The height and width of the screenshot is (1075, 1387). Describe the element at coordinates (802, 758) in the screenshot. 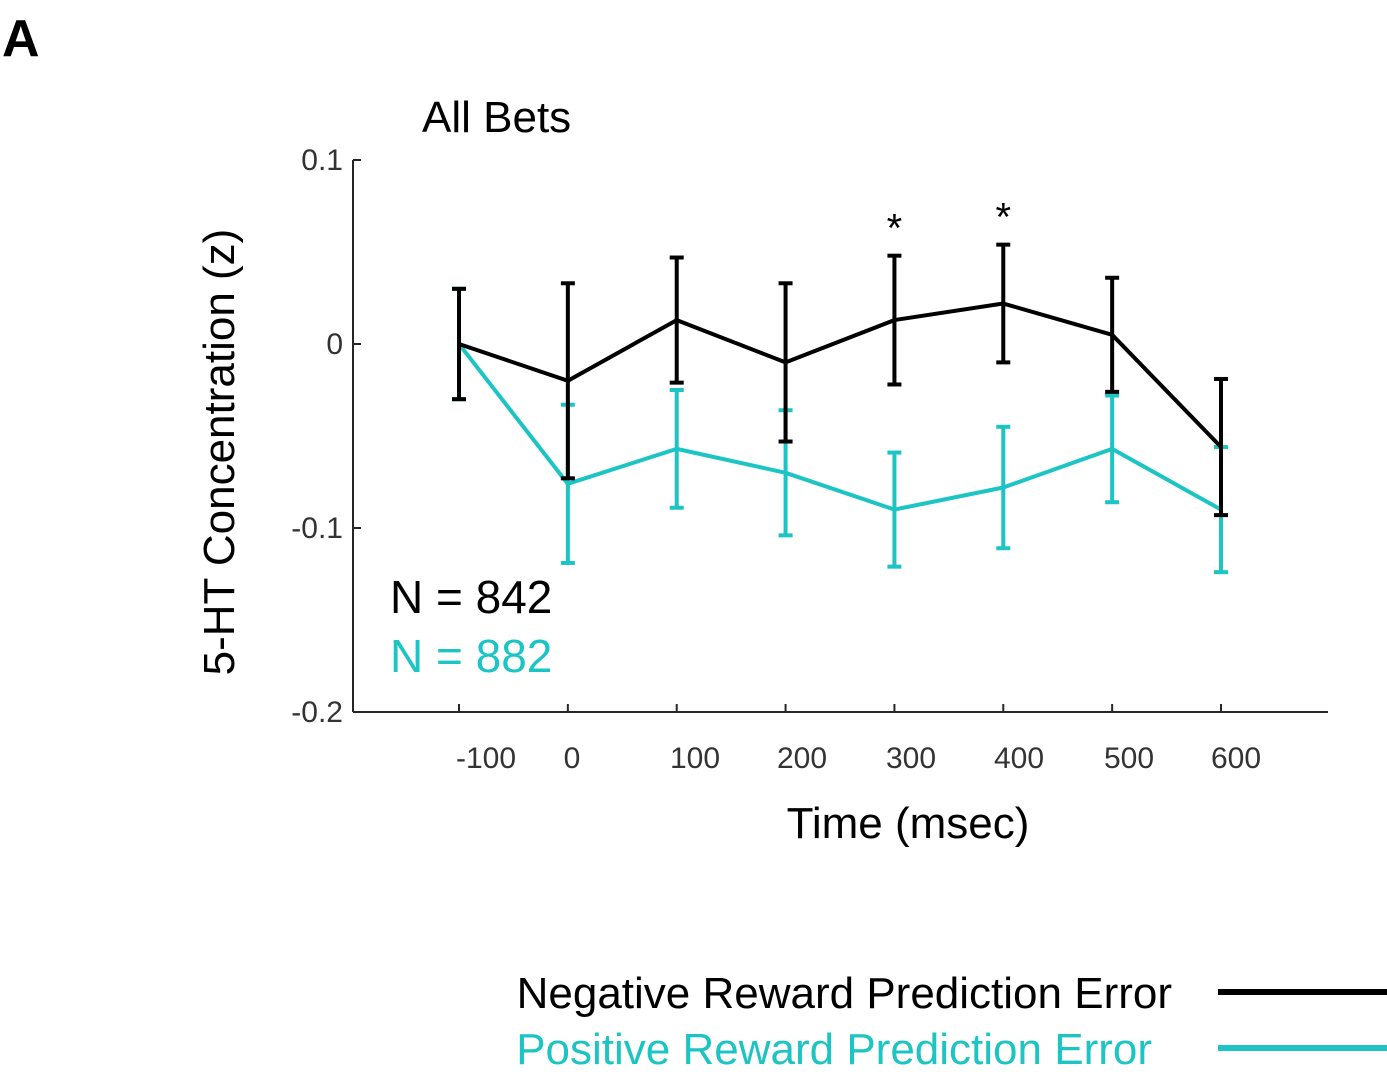

I see `x-tick-label: 200` at that location.